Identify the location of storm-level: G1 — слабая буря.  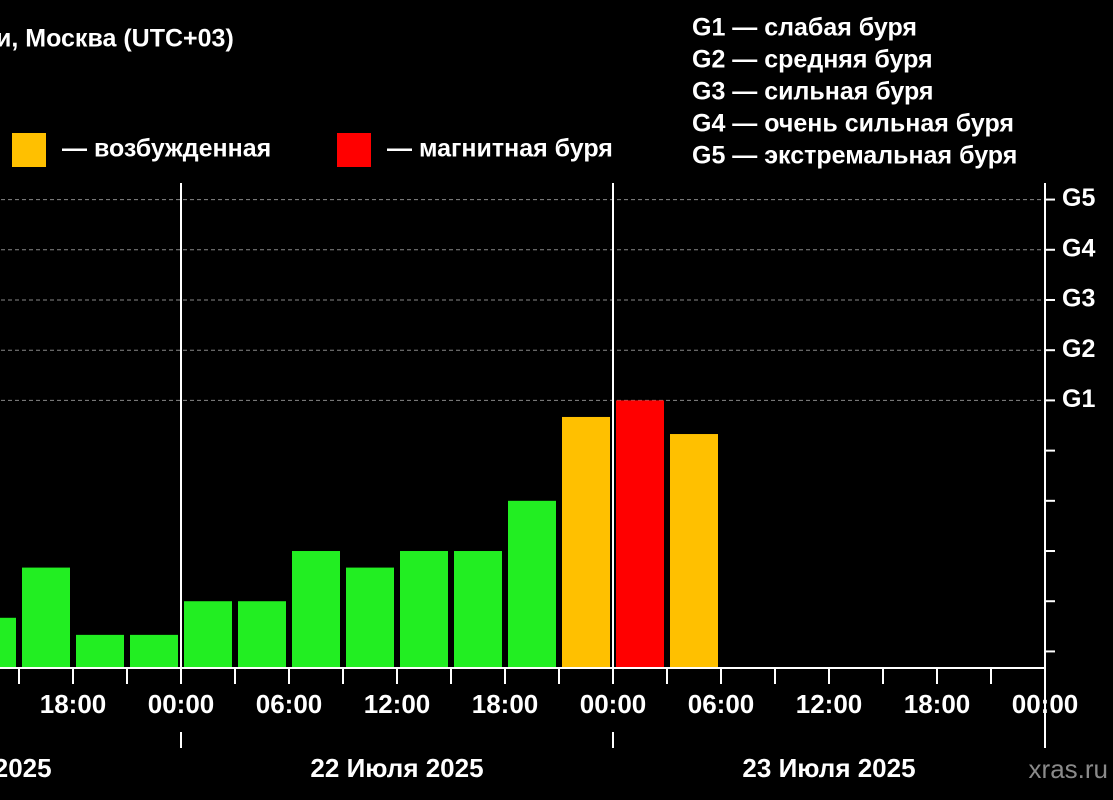
(804, 28).